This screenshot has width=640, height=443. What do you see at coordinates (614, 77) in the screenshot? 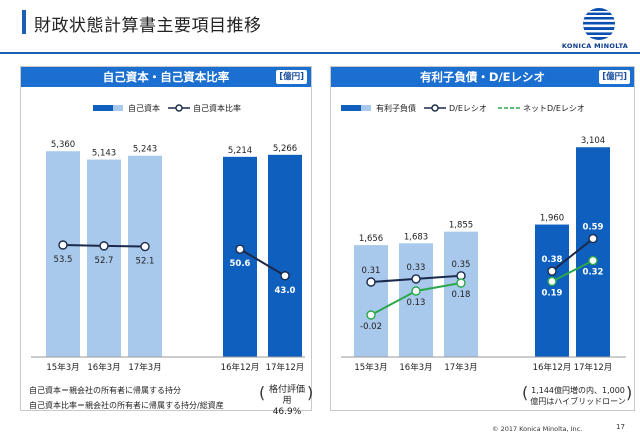
I see `debt-unit-badge: [億円]` at bounding box center [614, 77].